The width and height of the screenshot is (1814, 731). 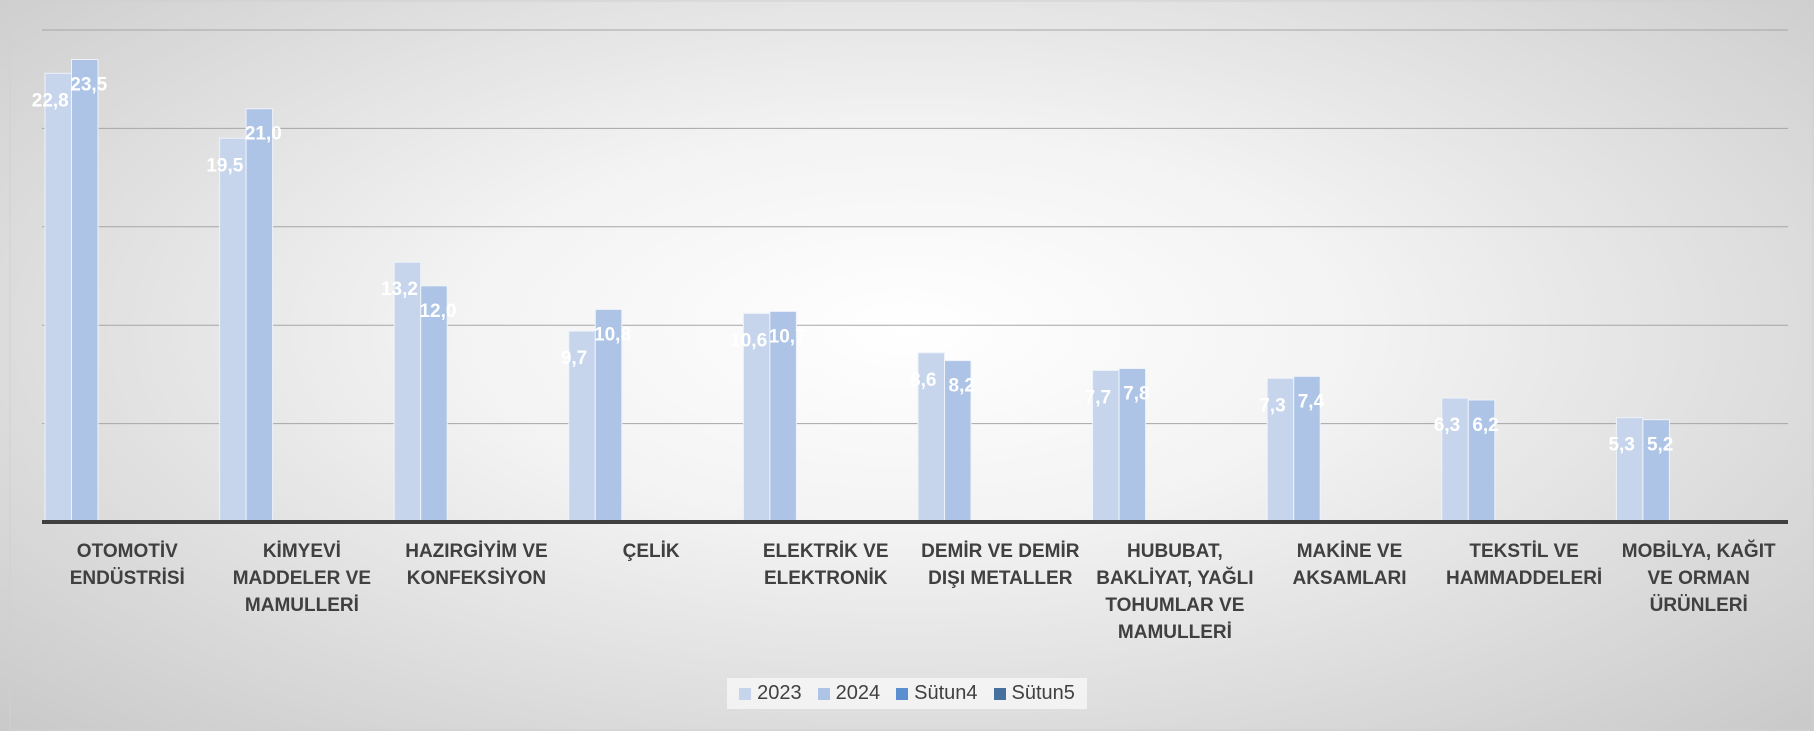 What do you see at coordinates (779, 693) in the screenshot?
I see `legend-label: 2023` at bounding box center [779, 693].